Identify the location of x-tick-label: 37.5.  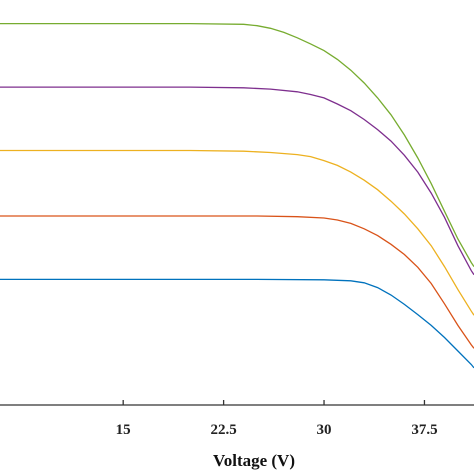
(424, 430).